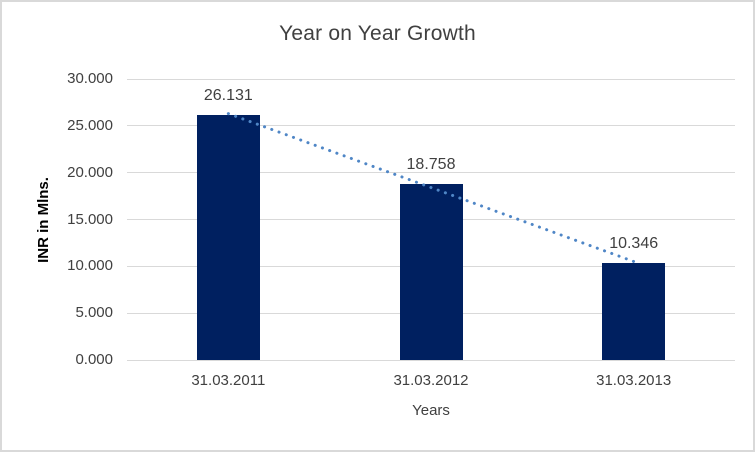 The width and height of the screenshot is (755, 452). I want to click on bar-31.03.2013, so click(634, 311).